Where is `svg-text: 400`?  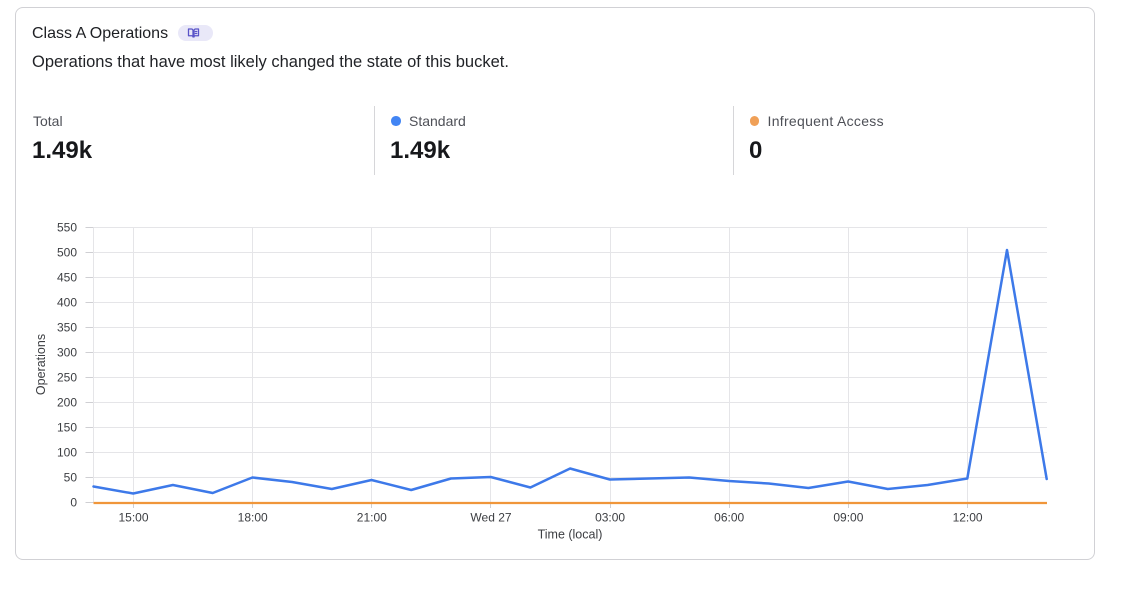 svg-text: 400 is located at coordinates (67, 303).